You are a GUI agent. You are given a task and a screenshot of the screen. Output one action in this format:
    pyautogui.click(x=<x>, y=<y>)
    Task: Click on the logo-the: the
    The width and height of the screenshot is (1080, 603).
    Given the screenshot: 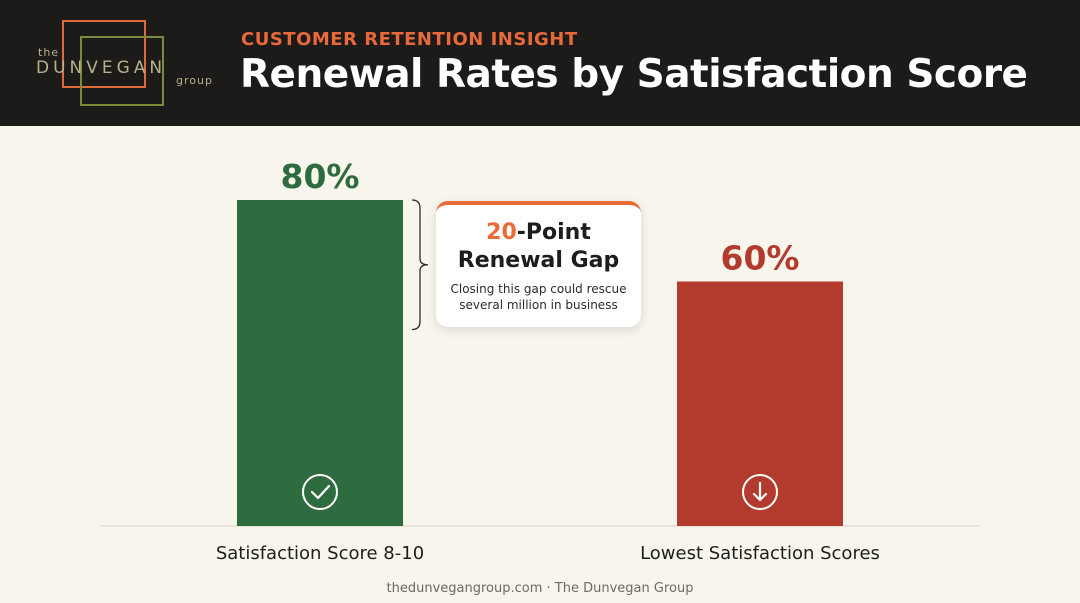 What is the action you would take?
    pyautogui.click(x=49, y=52)
    